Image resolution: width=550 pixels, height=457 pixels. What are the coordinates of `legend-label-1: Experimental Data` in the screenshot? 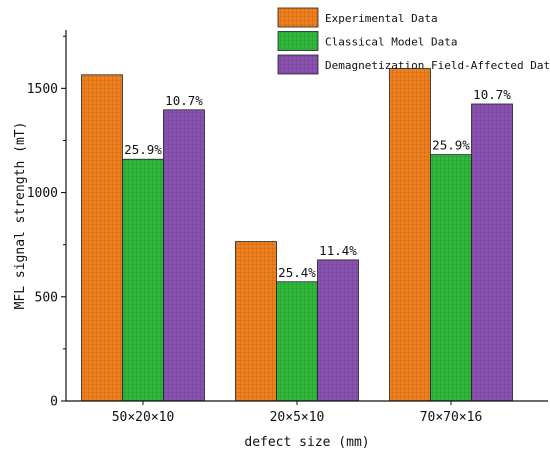 It's located at (381, 18).